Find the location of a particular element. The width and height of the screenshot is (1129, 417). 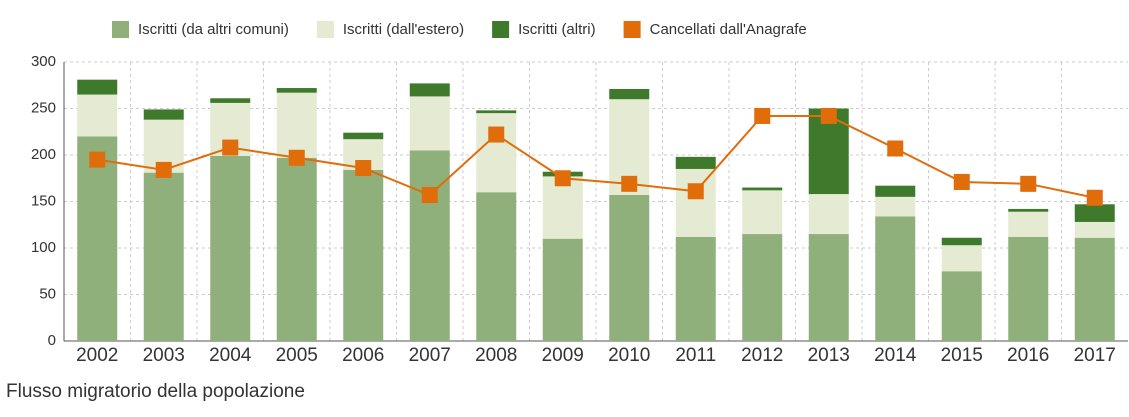

x-tick-label: 2002 is located at coordinates (97, 355).